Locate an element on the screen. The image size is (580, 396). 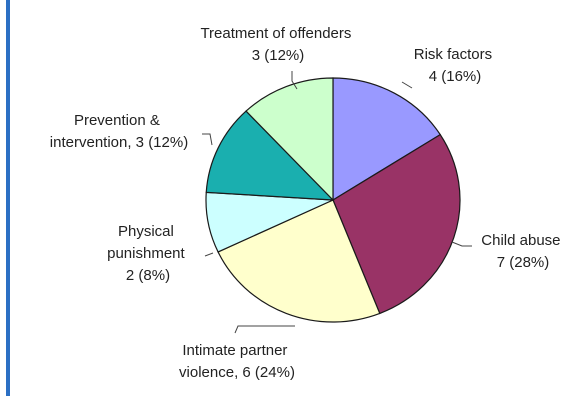
pie-slice-child-abuse is located at coordinates (396, 224).